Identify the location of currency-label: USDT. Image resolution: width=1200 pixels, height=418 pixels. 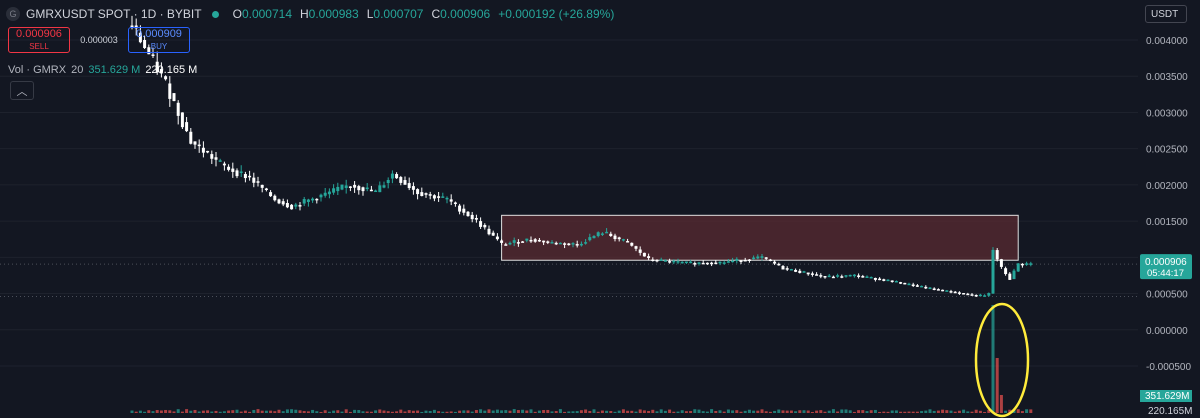
(1165, 14).